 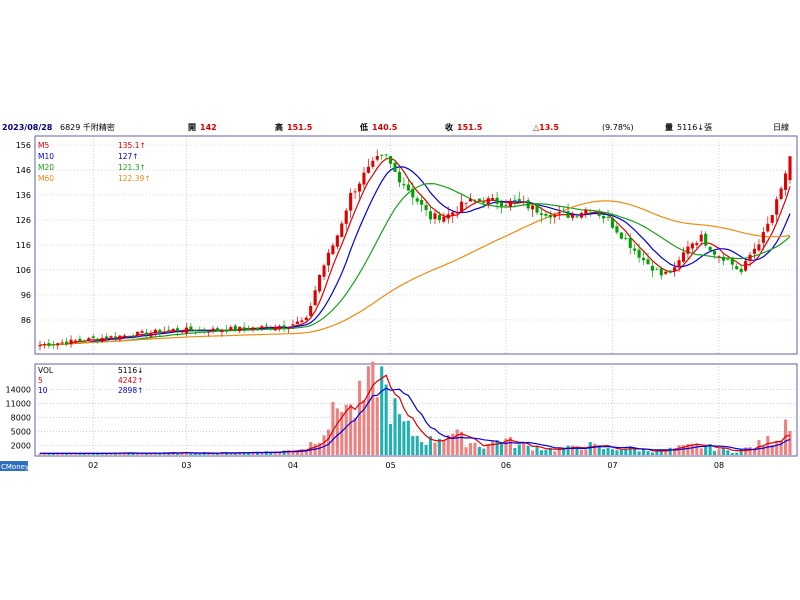 I want to click on volume-average-lines, so click(x=415, y=414).